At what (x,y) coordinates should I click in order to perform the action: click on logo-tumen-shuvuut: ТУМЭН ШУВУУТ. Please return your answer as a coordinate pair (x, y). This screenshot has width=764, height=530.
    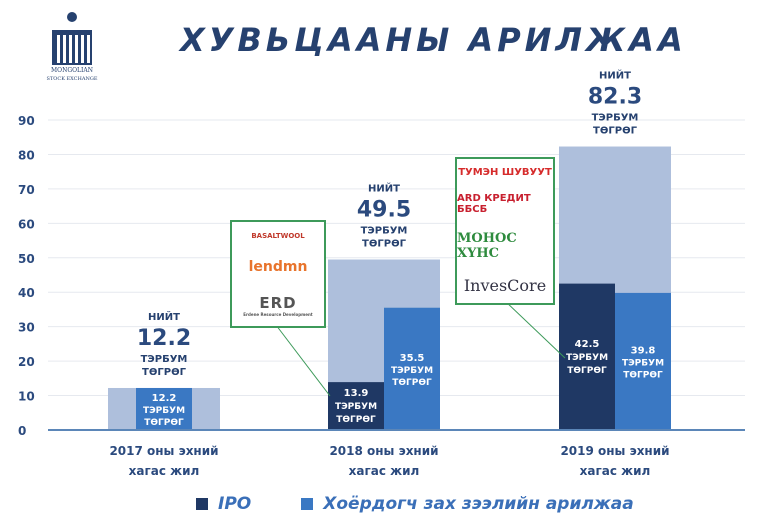
    Looking at the image, I should click on (505, 172).